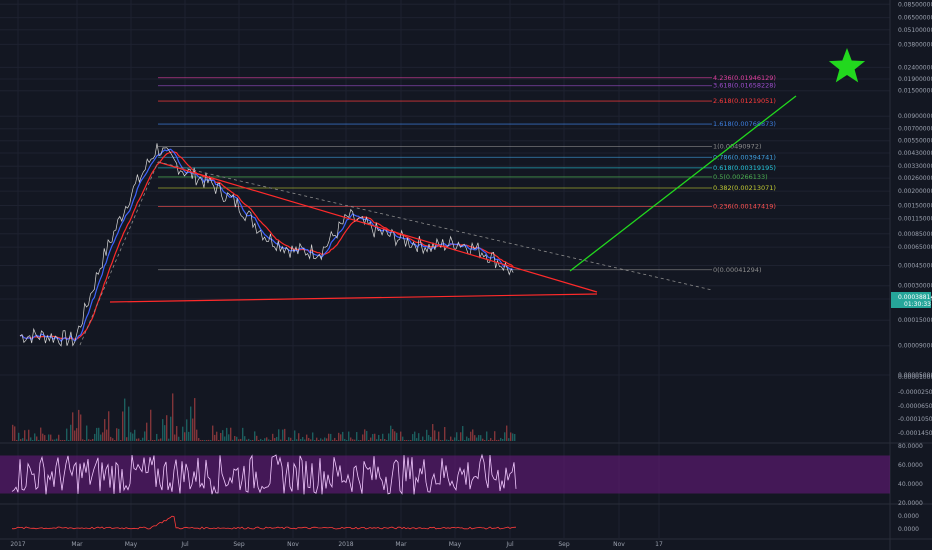  Describe the element at coordinates (915, 18) in the screenshot. I see `y-tick-label: 0.06500000` at that location.